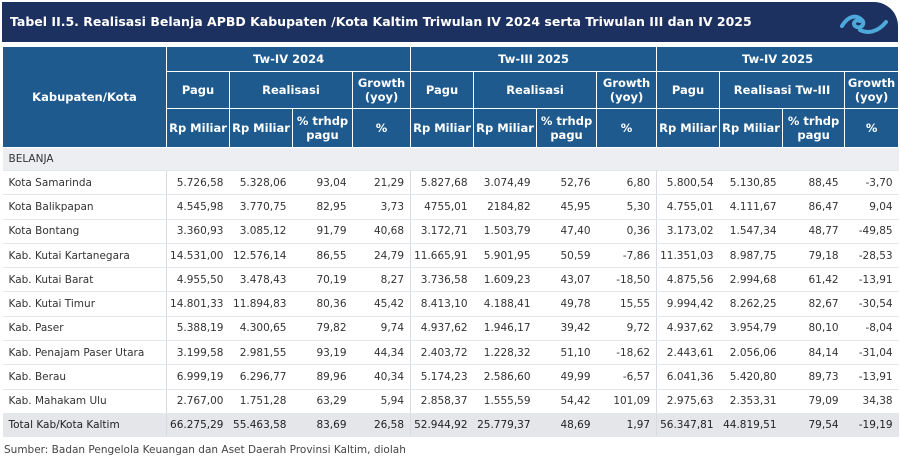  What do you see at coordinates (198, 377) in the screenshot?
I see `value-cell: 6.999,19` at bounding box center [198, 377].